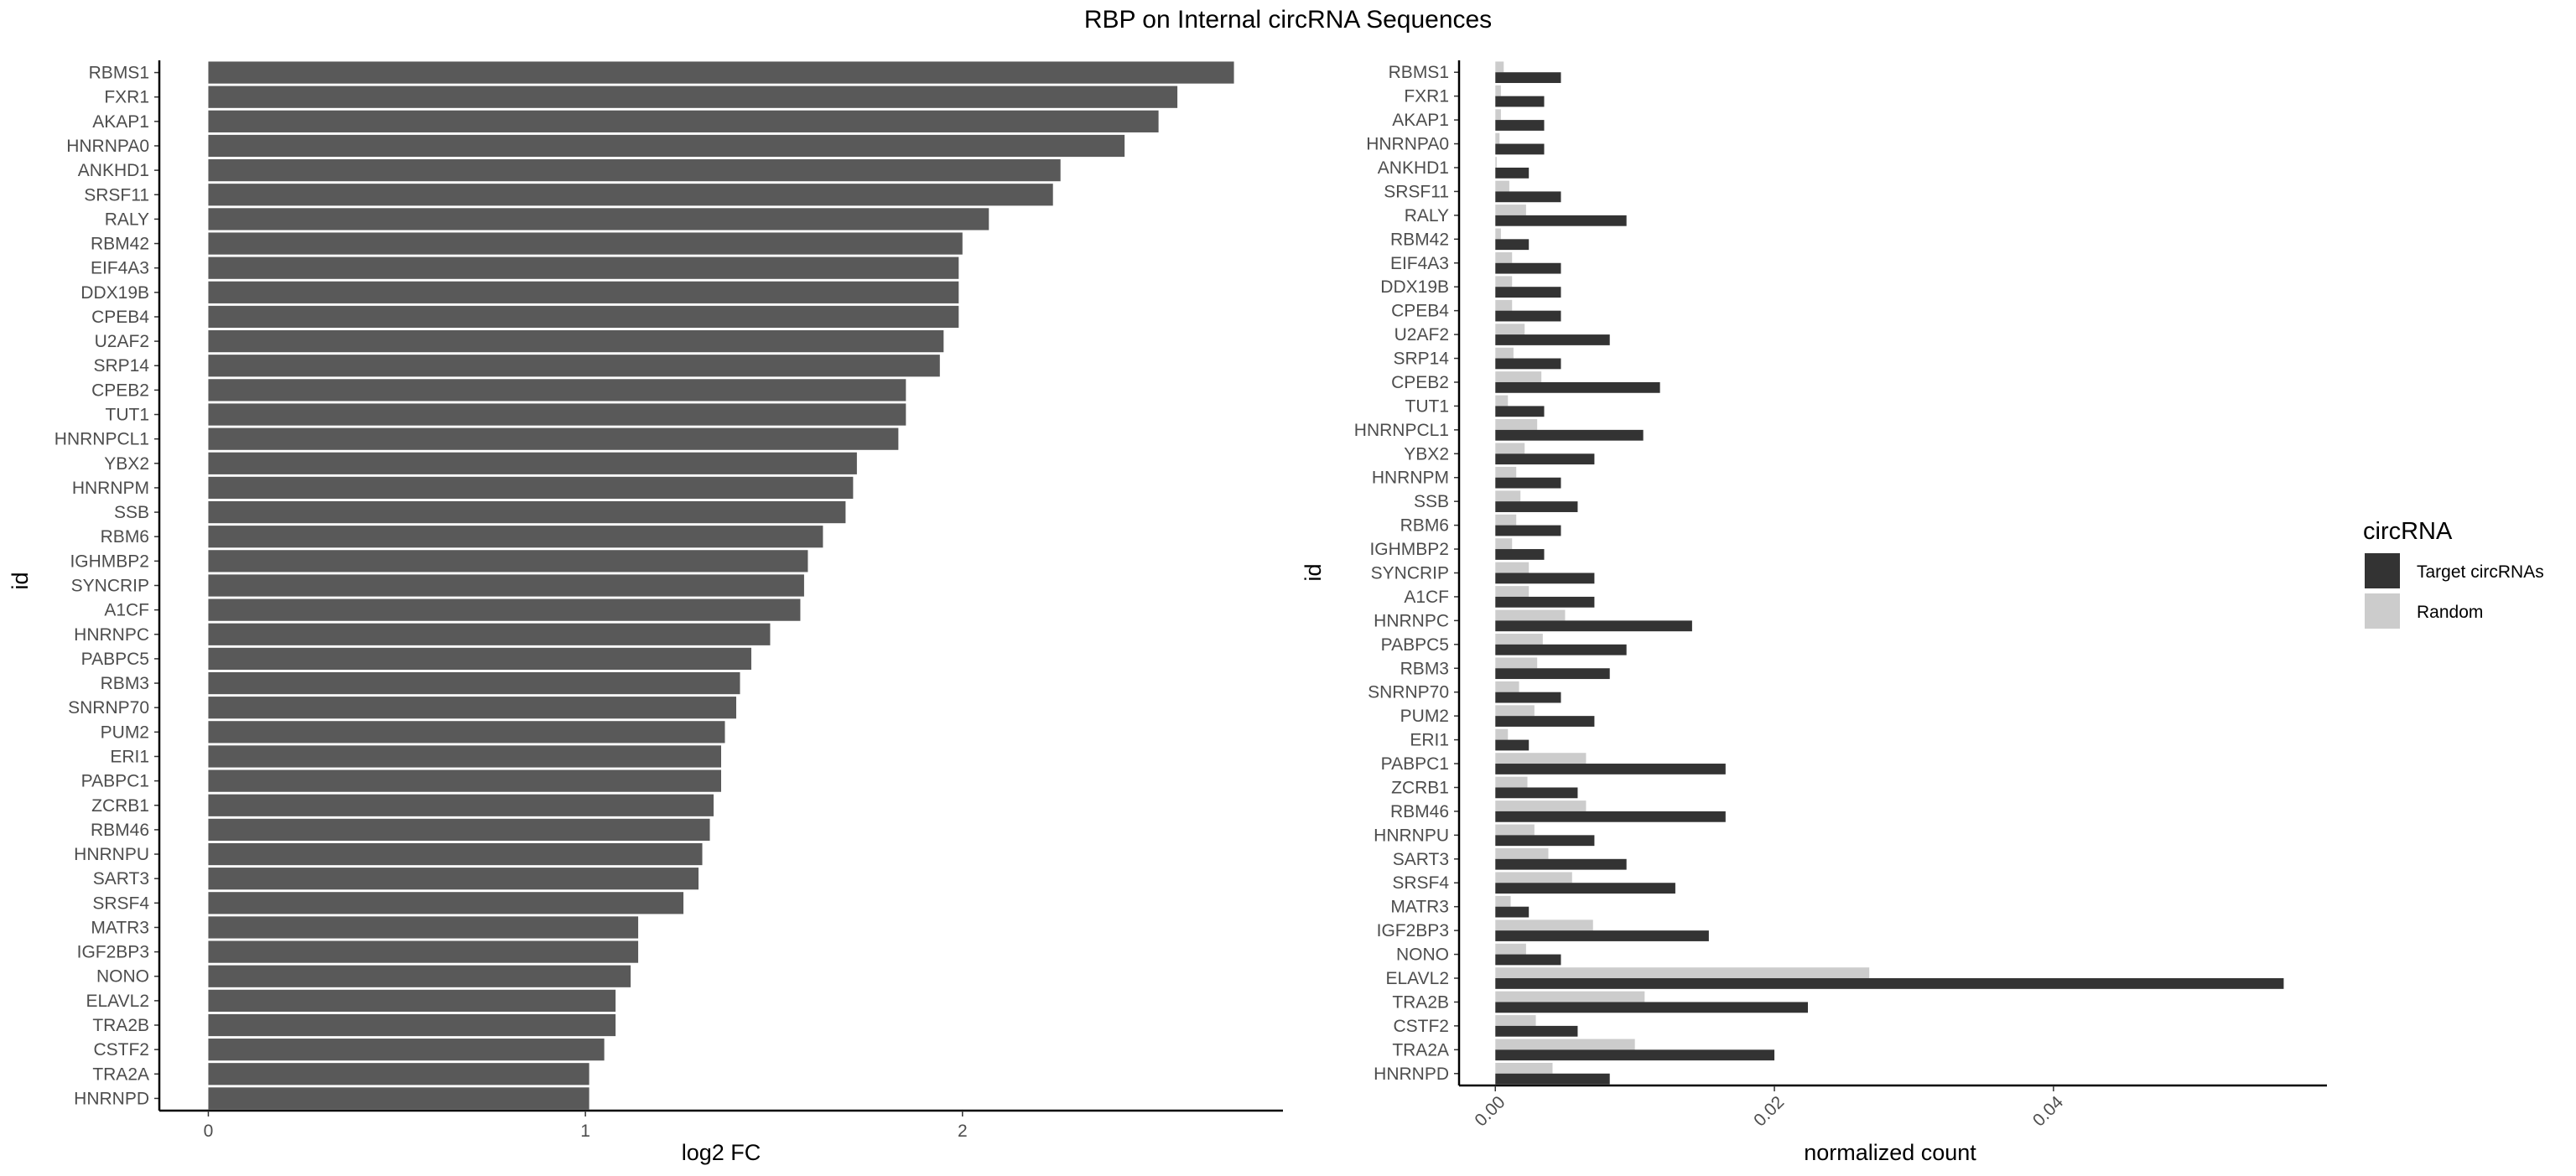 The image size is (2576, 1176). Describe the element at coordinates (1502, 186) in the screenshot. I see `right-bar-random-srsf11` at that location.